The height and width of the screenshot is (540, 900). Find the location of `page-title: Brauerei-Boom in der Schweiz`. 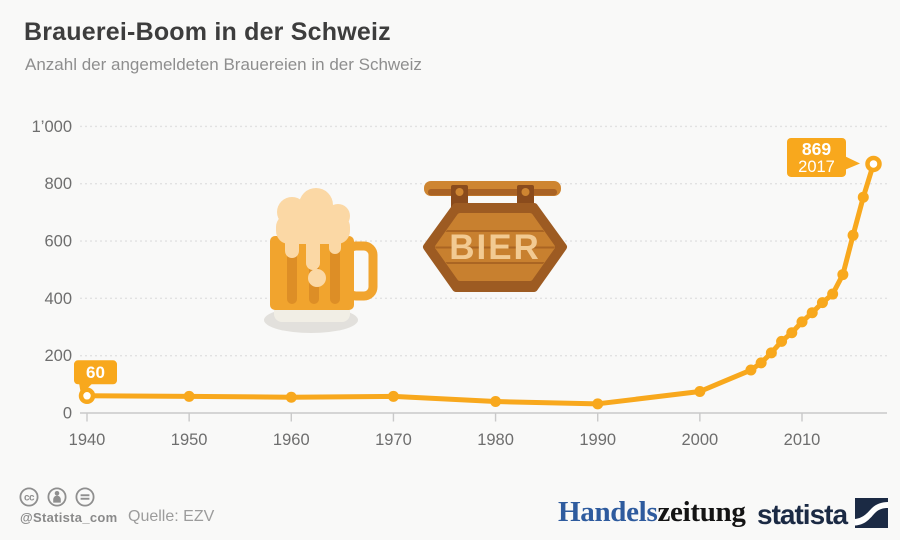

page-title: Brauerei-Boom in der Schweiz is located at coordinates (207, 32).